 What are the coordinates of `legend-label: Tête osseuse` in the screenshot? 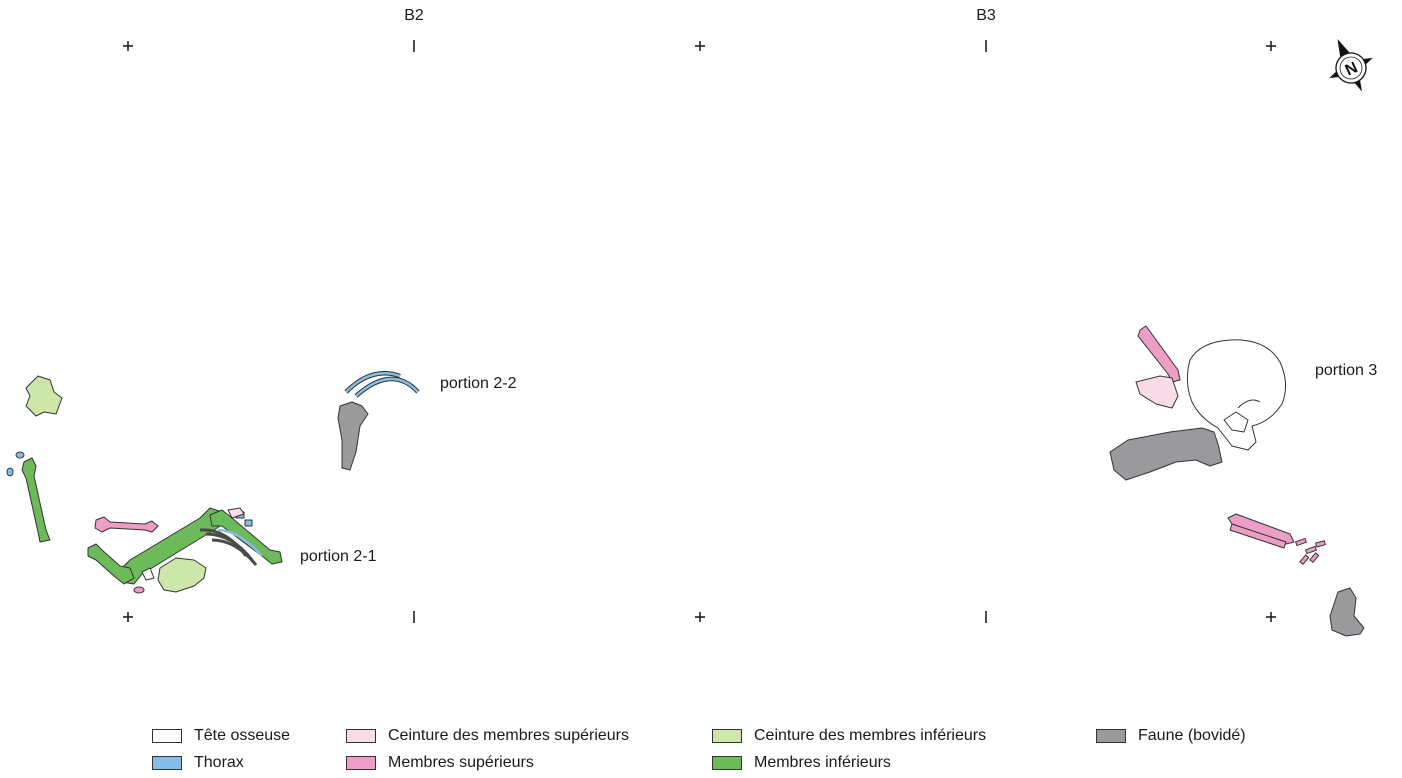 It's located at (242, 735).